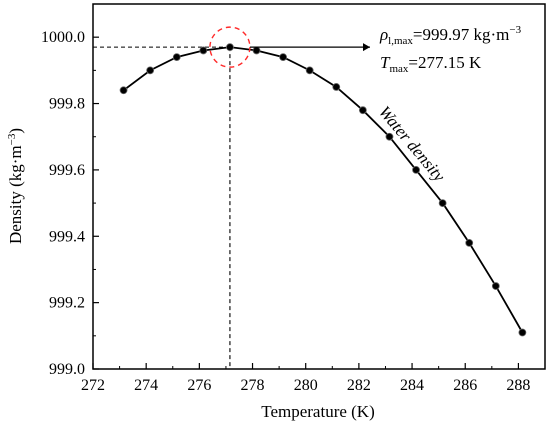 Image resolution: width=550 pixels, height=431 pixels. I want to click on x-tick-label: 278, so click(253, 385).